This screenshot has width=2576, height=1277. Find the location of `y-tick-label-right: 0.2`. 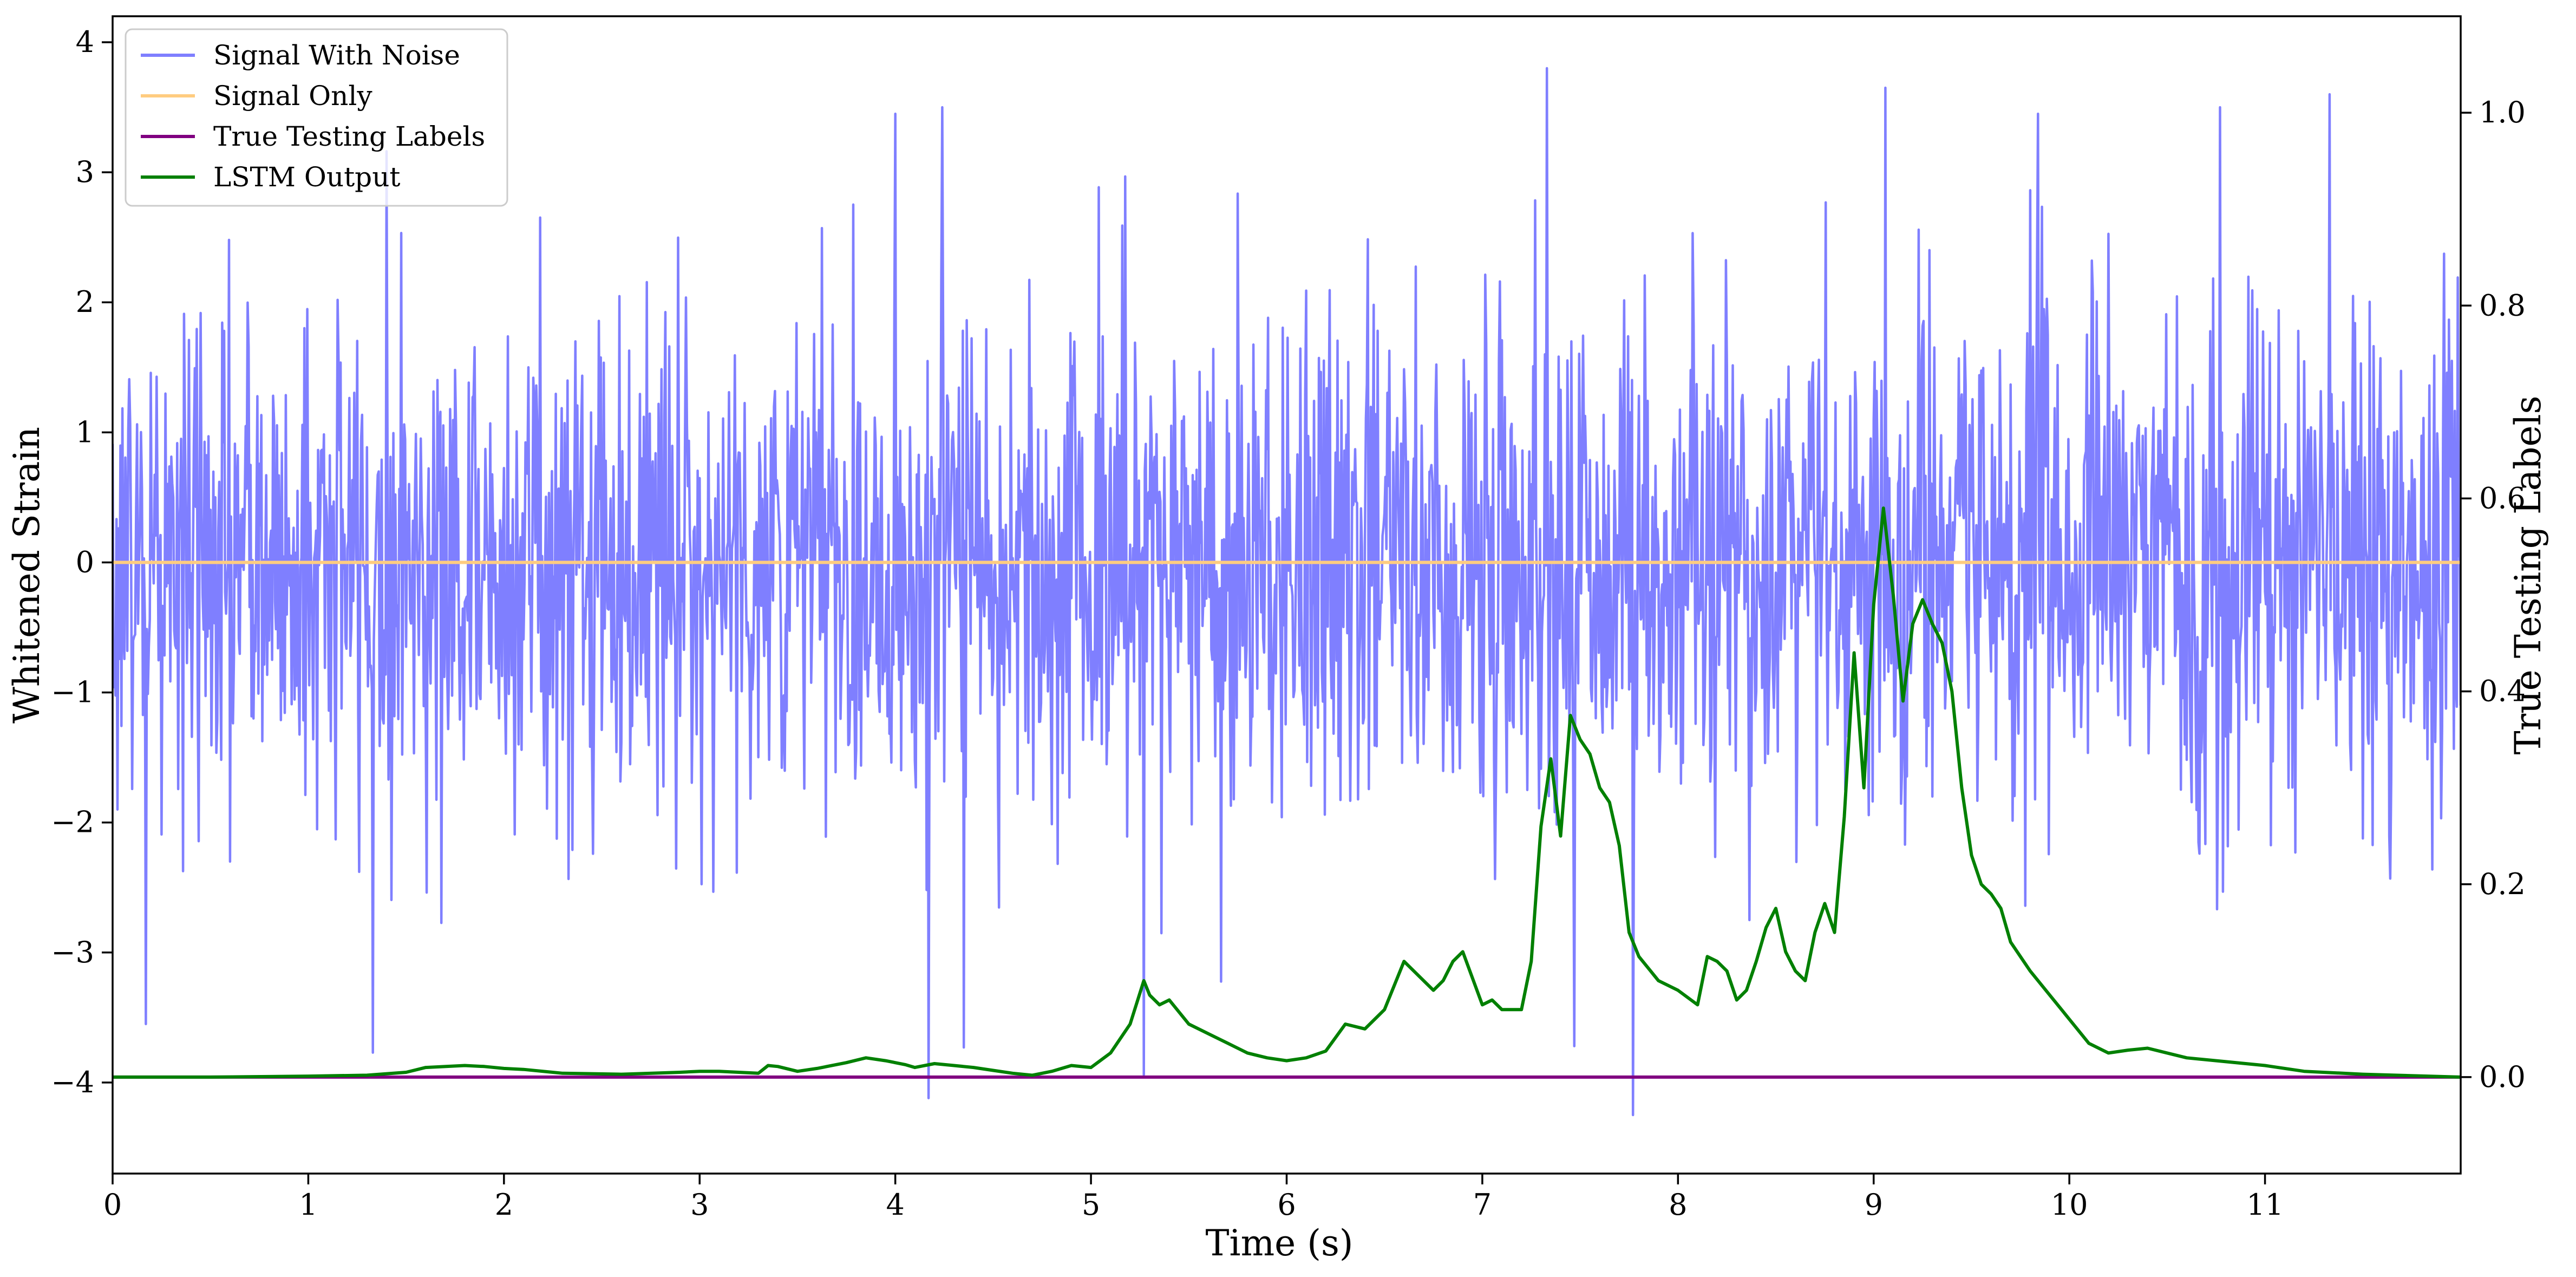

y-tick-label-right: 0.2 is located at coordinates (2502, 884).